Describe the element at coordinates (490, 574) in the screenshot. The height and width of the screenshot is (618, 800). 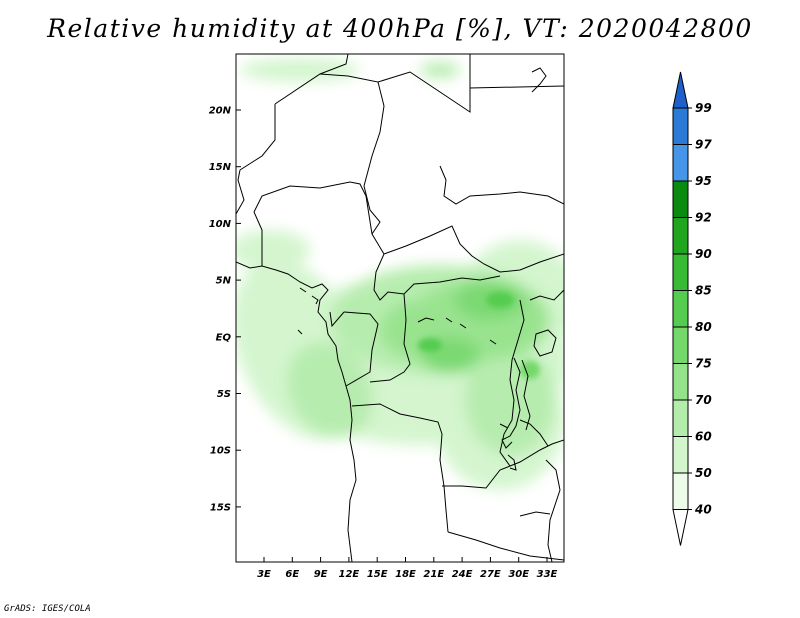
I see `lon-tick-label: 27E` at that location.